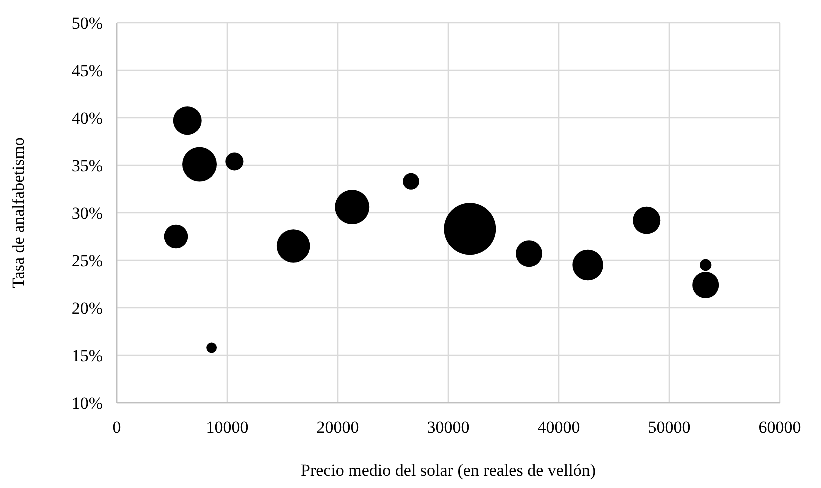  What do you see at coordinates (448, 470) in the screenshot?
I see `x-axis-title: Precio medio del solar (en reales de vellón)` at bounding box center [448, 470].